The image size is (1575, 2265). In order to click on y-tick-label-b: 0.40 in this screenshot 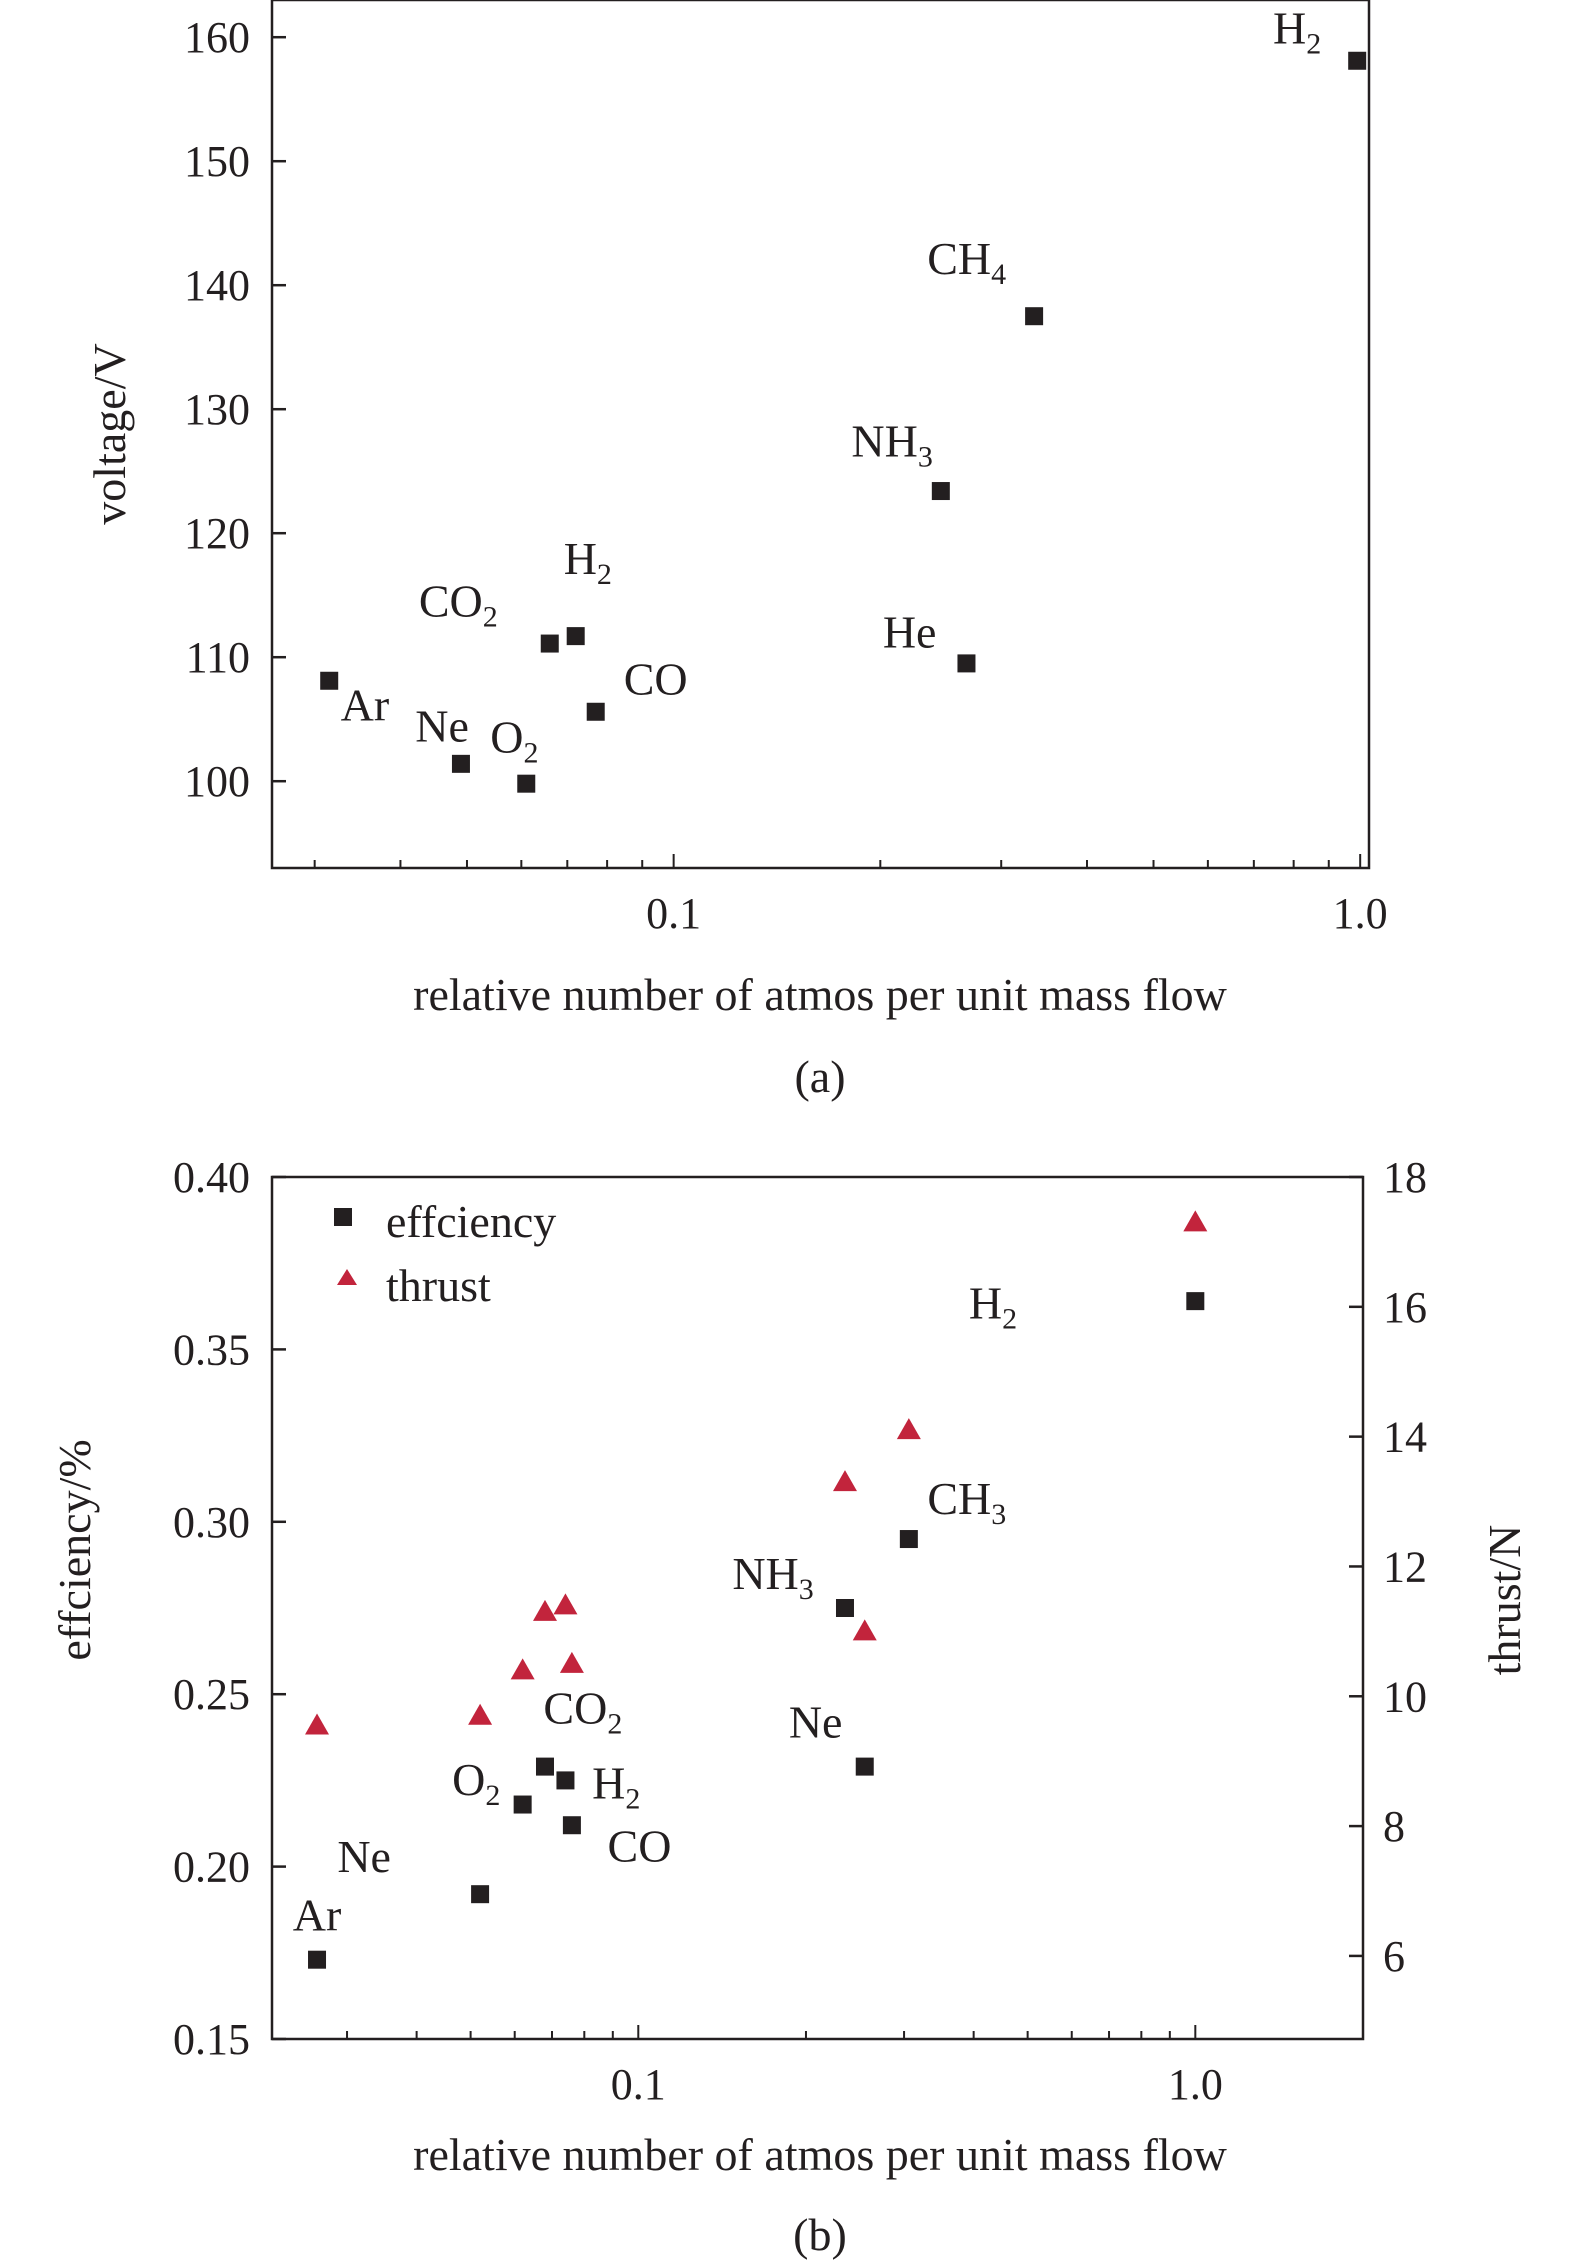, I will do `click(211, 1177)`.